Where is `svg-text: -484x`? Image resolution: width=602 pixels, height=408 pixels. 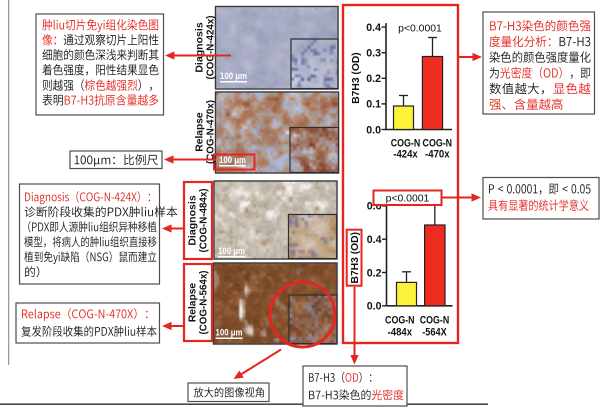
svg-text: -484x is located at coordinates (400, 333).